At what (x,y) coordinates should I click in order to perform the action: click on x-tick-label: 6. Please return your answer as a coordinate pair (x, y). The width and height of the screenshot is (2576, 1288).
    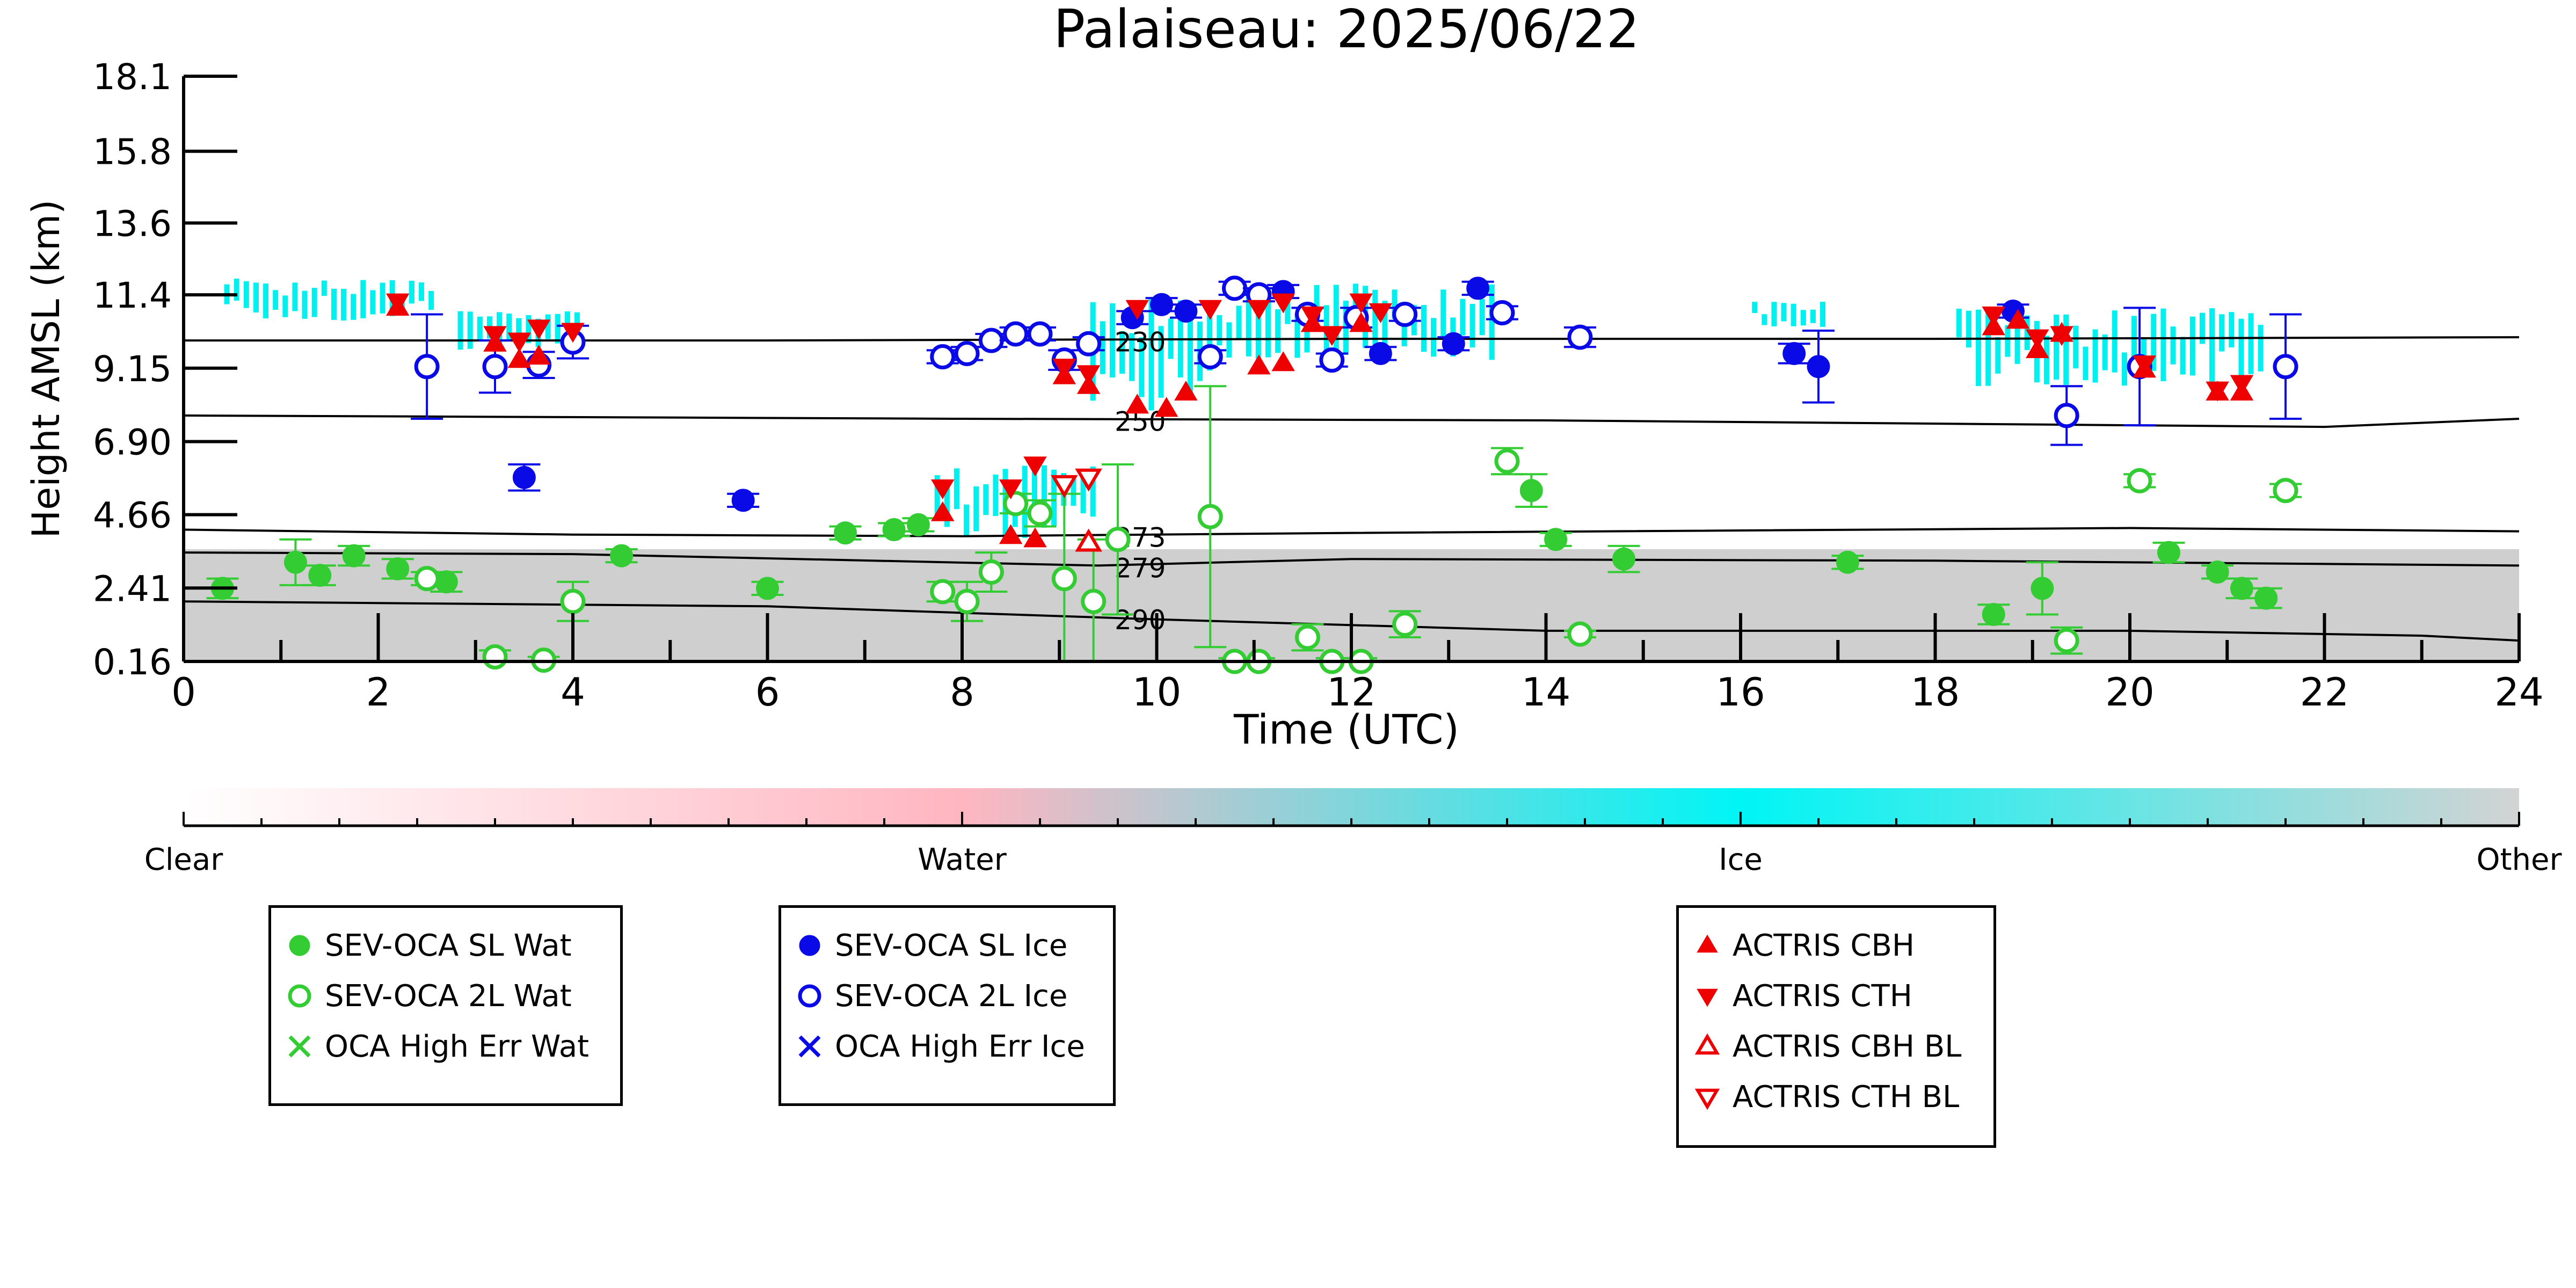
    Looking at the image, I should click on (767, 692).